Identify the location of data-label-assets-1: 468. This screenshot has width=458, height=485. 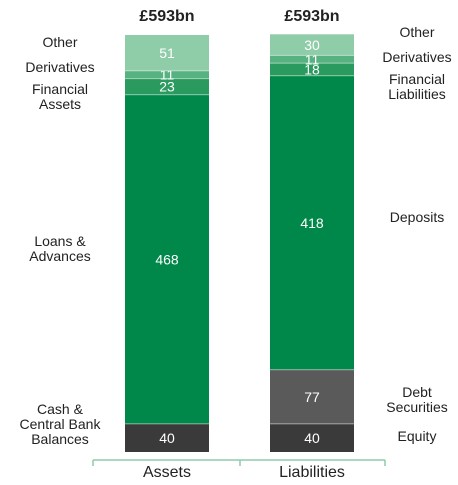
(167, 259).